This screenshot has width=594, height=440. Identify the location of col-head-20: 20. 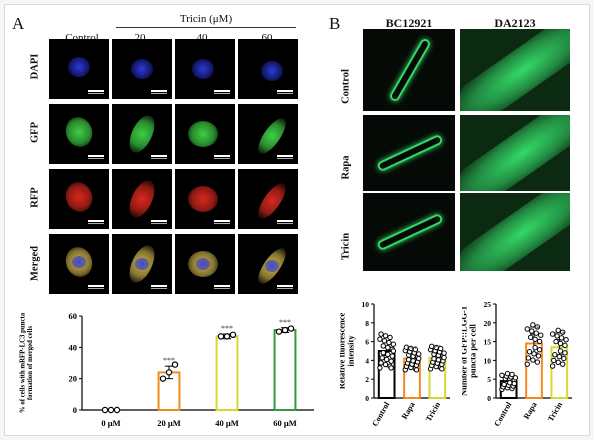
(140, 38).